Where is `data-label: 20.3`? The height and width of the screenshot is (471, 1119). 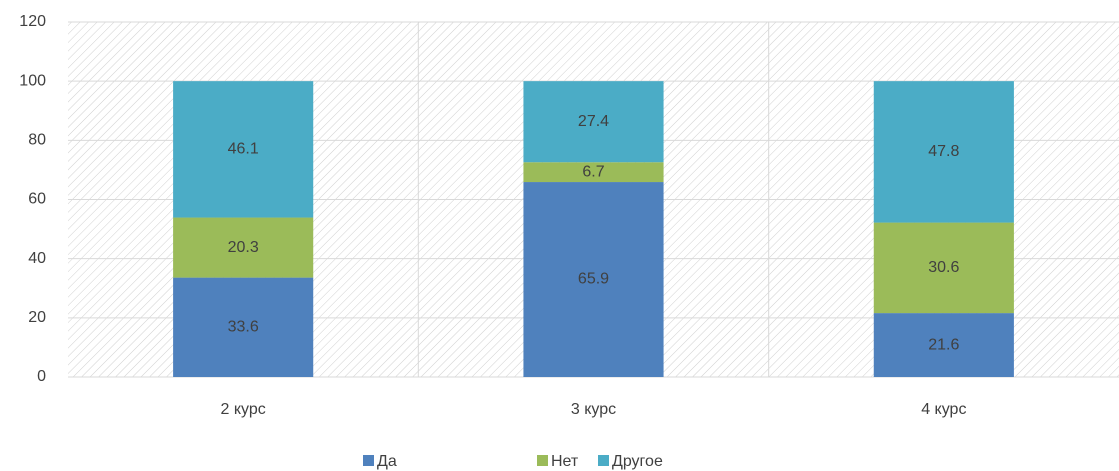 data-label: 20.3 is located at coordinates (243, 247).